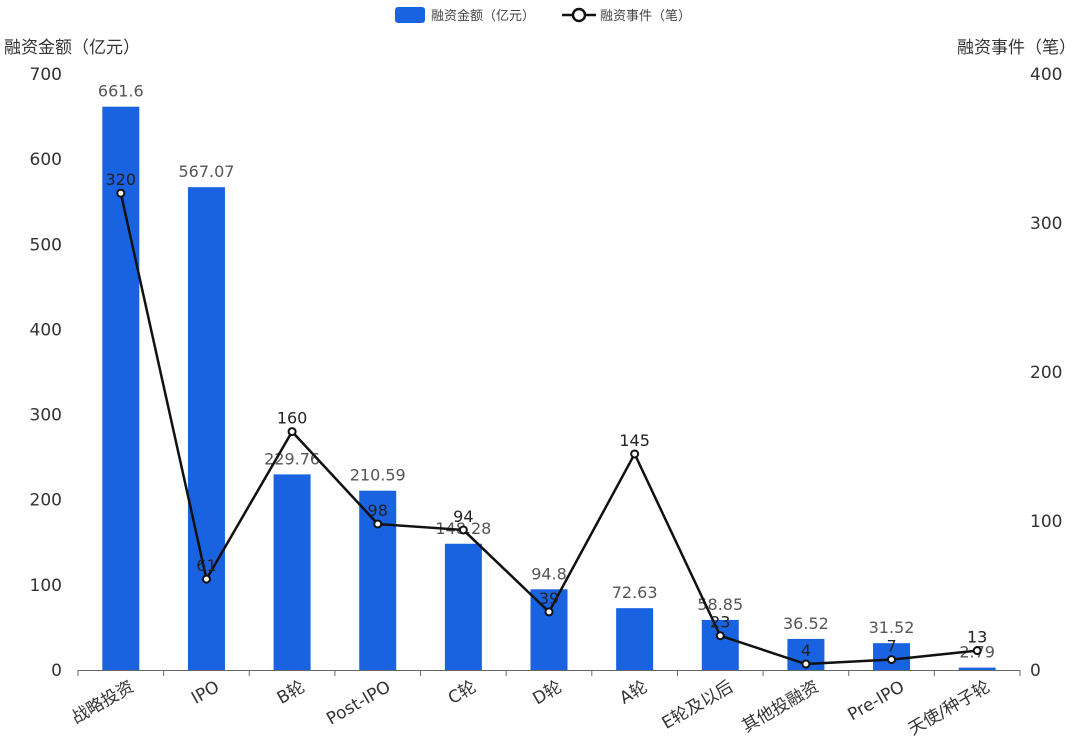 This screenshot has height=746, width=1080. I want to click on y-right-tick-label: 300, so click(1046, 224).